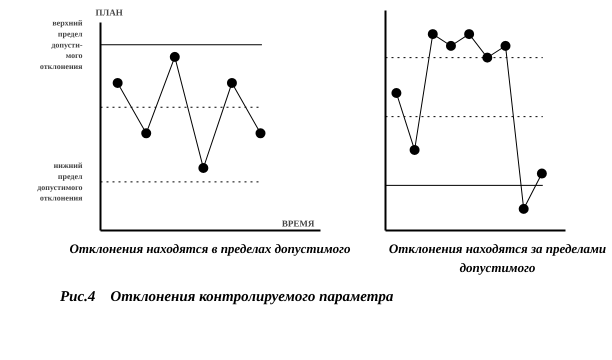 This screenshot has height=360, width=612. I want to click on y-axis-title: ПЛАН, so click(109, 13).